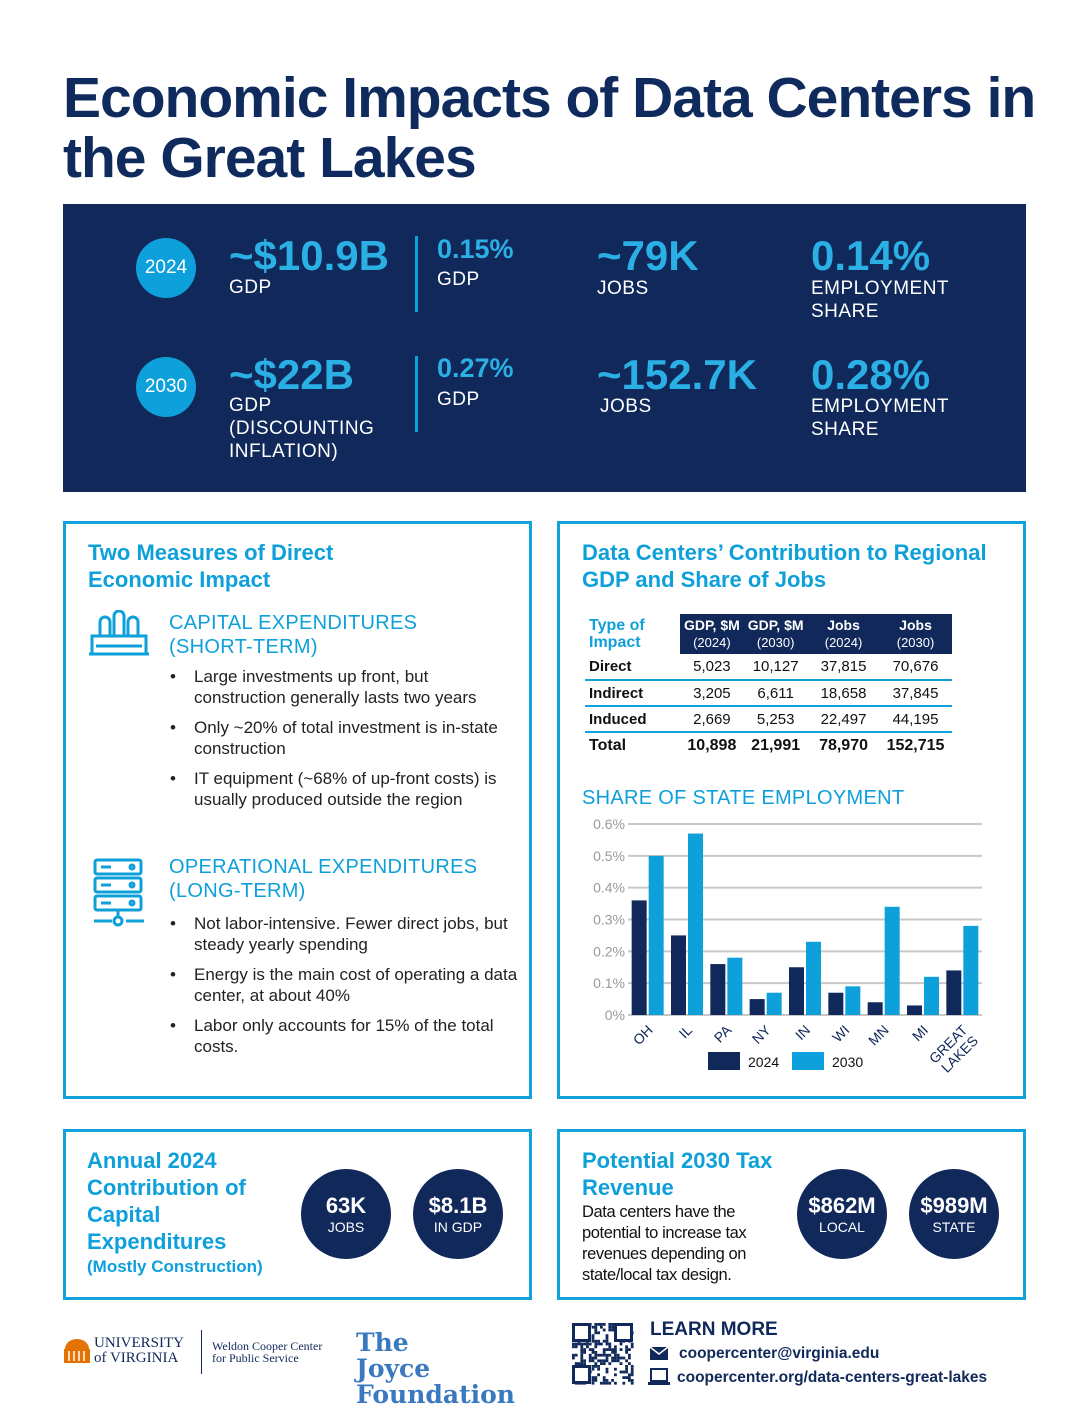  What do you see at coordinates (767, 745) in the screenshot?
I see `table-row: Total 10,898 21,991 78,970 152,715` at bounding box center [767, 745].